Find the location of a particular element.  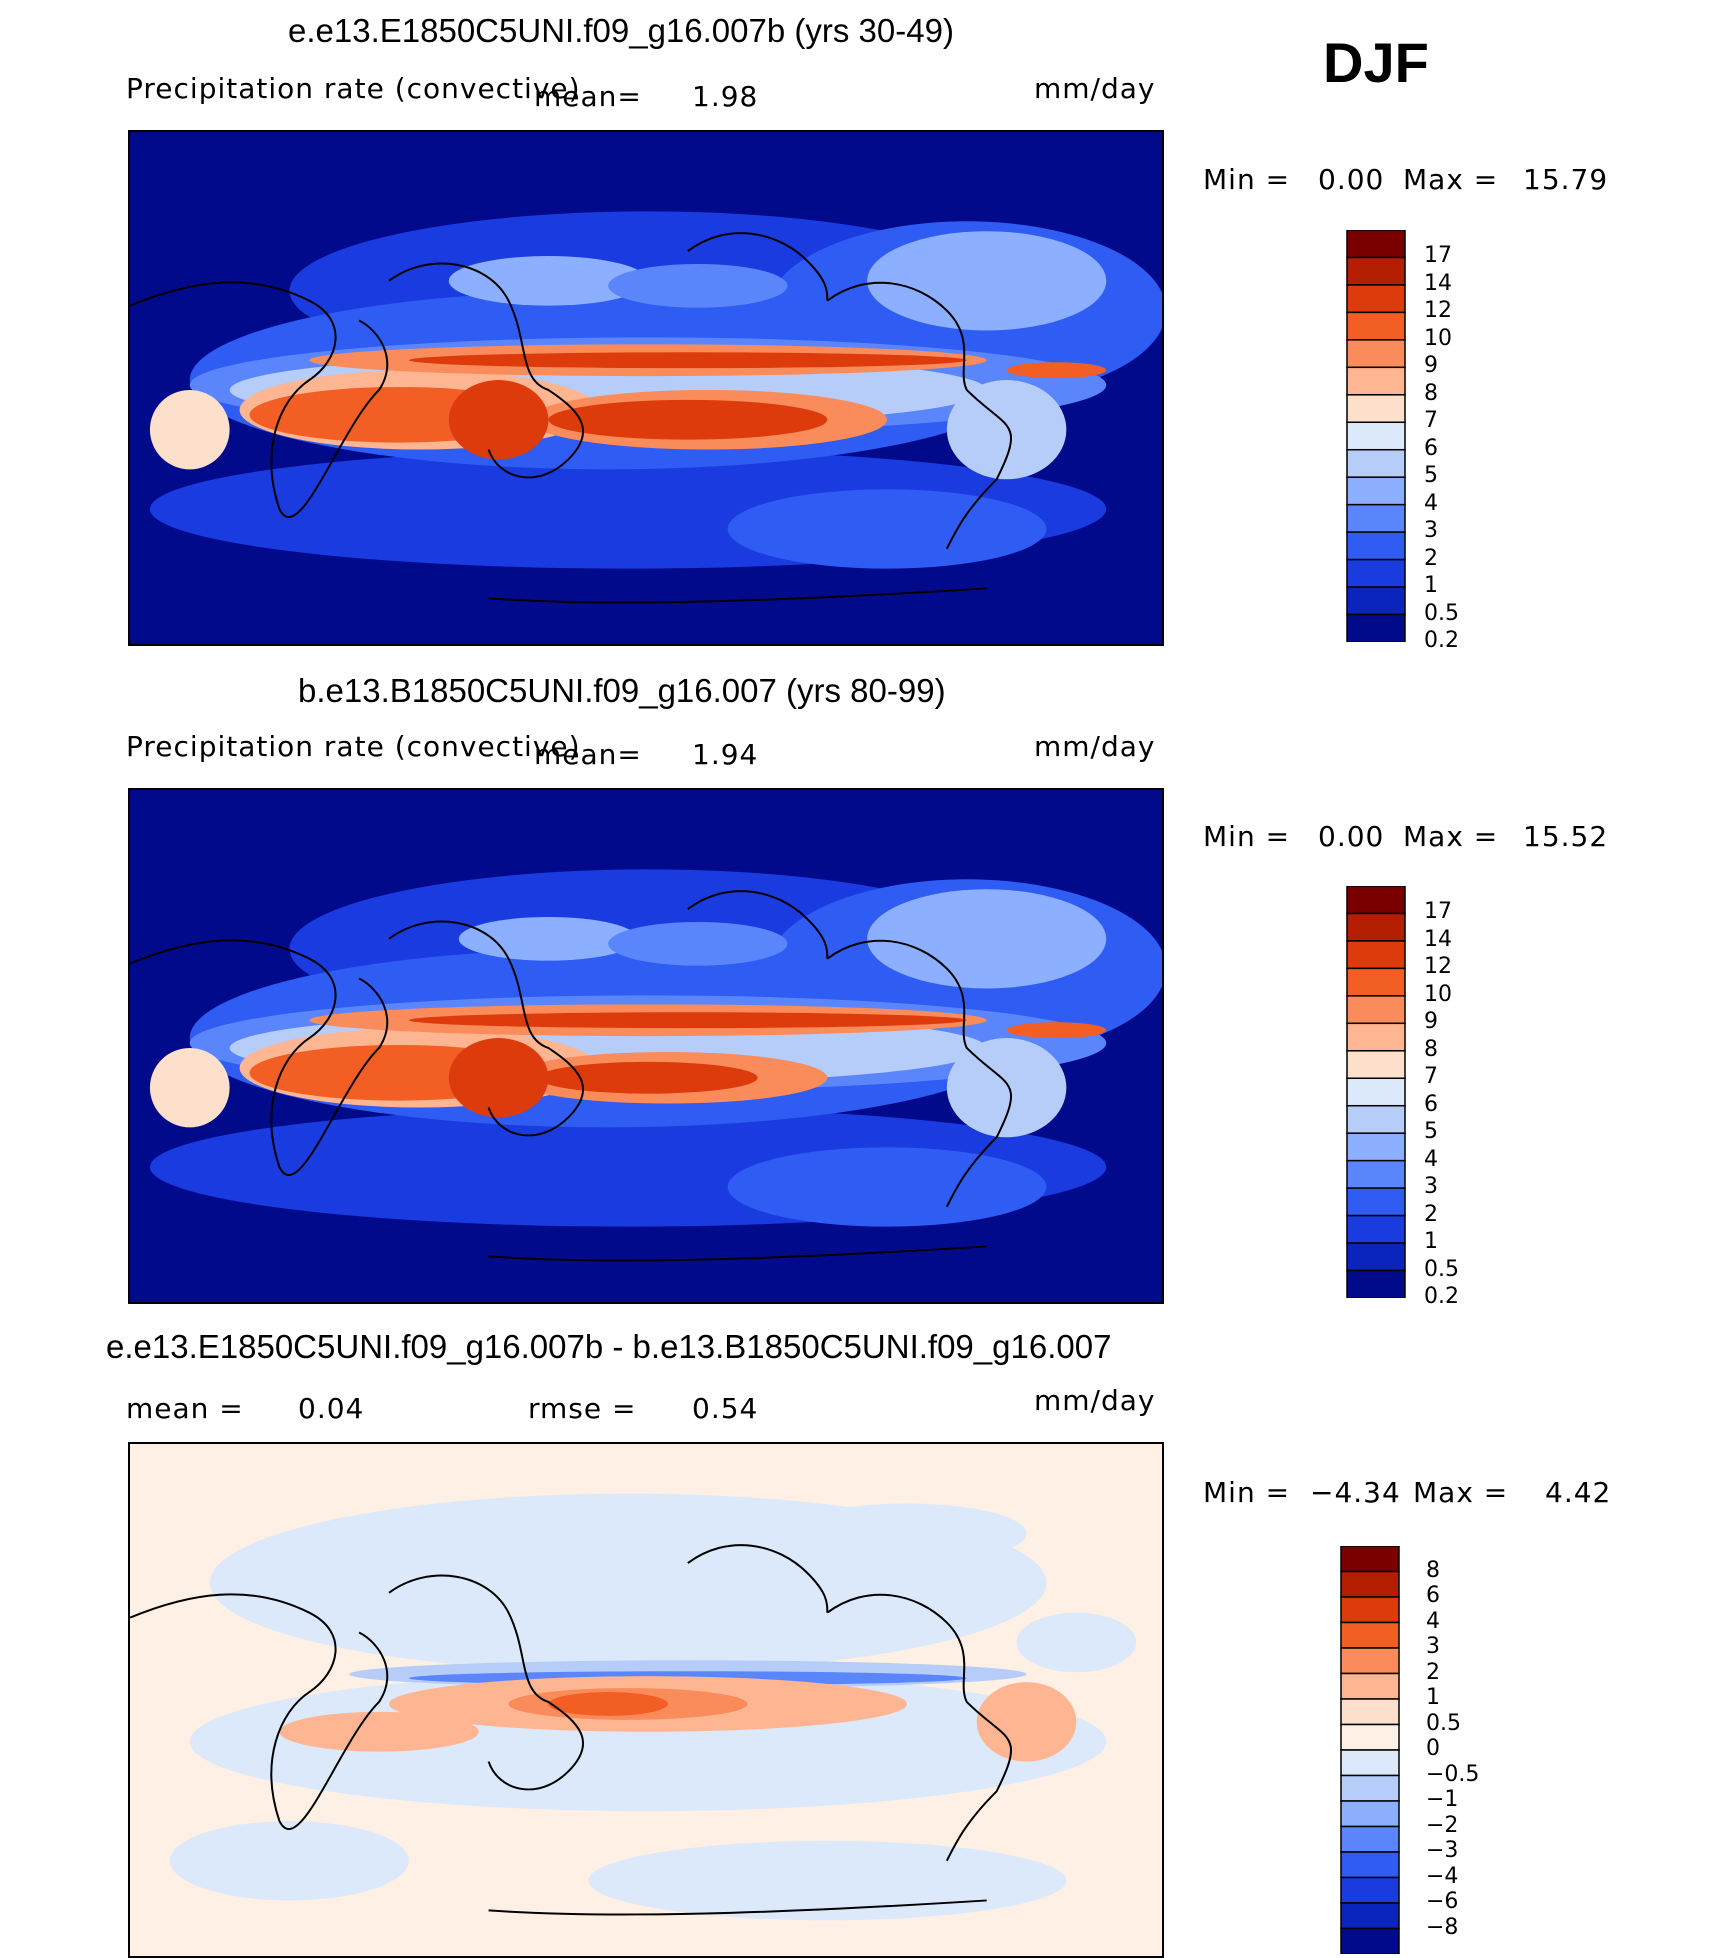

panel-2-max-label: Max = is located at coordinates (1451, 836).